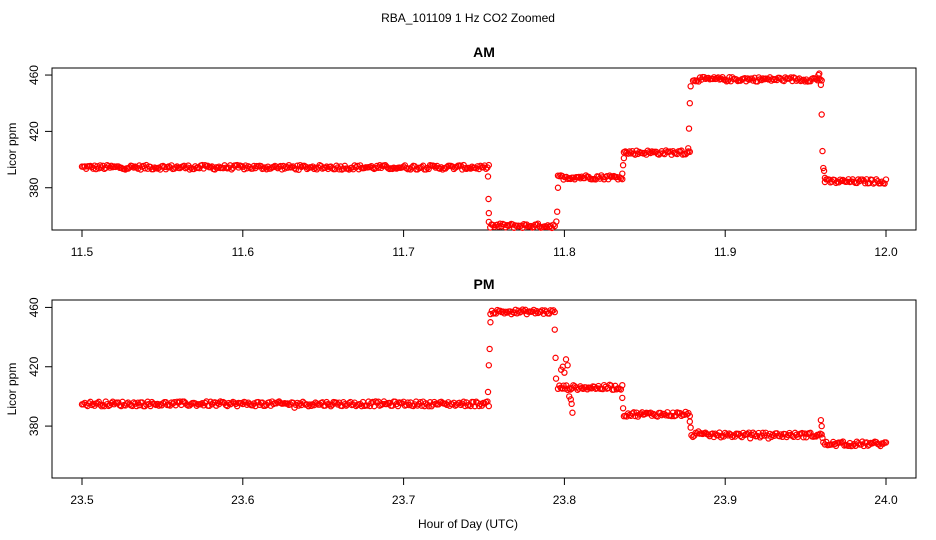 Image resolution: width=936 pixels, height=540 pixels. What do you see at coordinates (564, 252) in the screenshot?
I see `am-xtick-label: 11.8` at bounding box center [564, 252].